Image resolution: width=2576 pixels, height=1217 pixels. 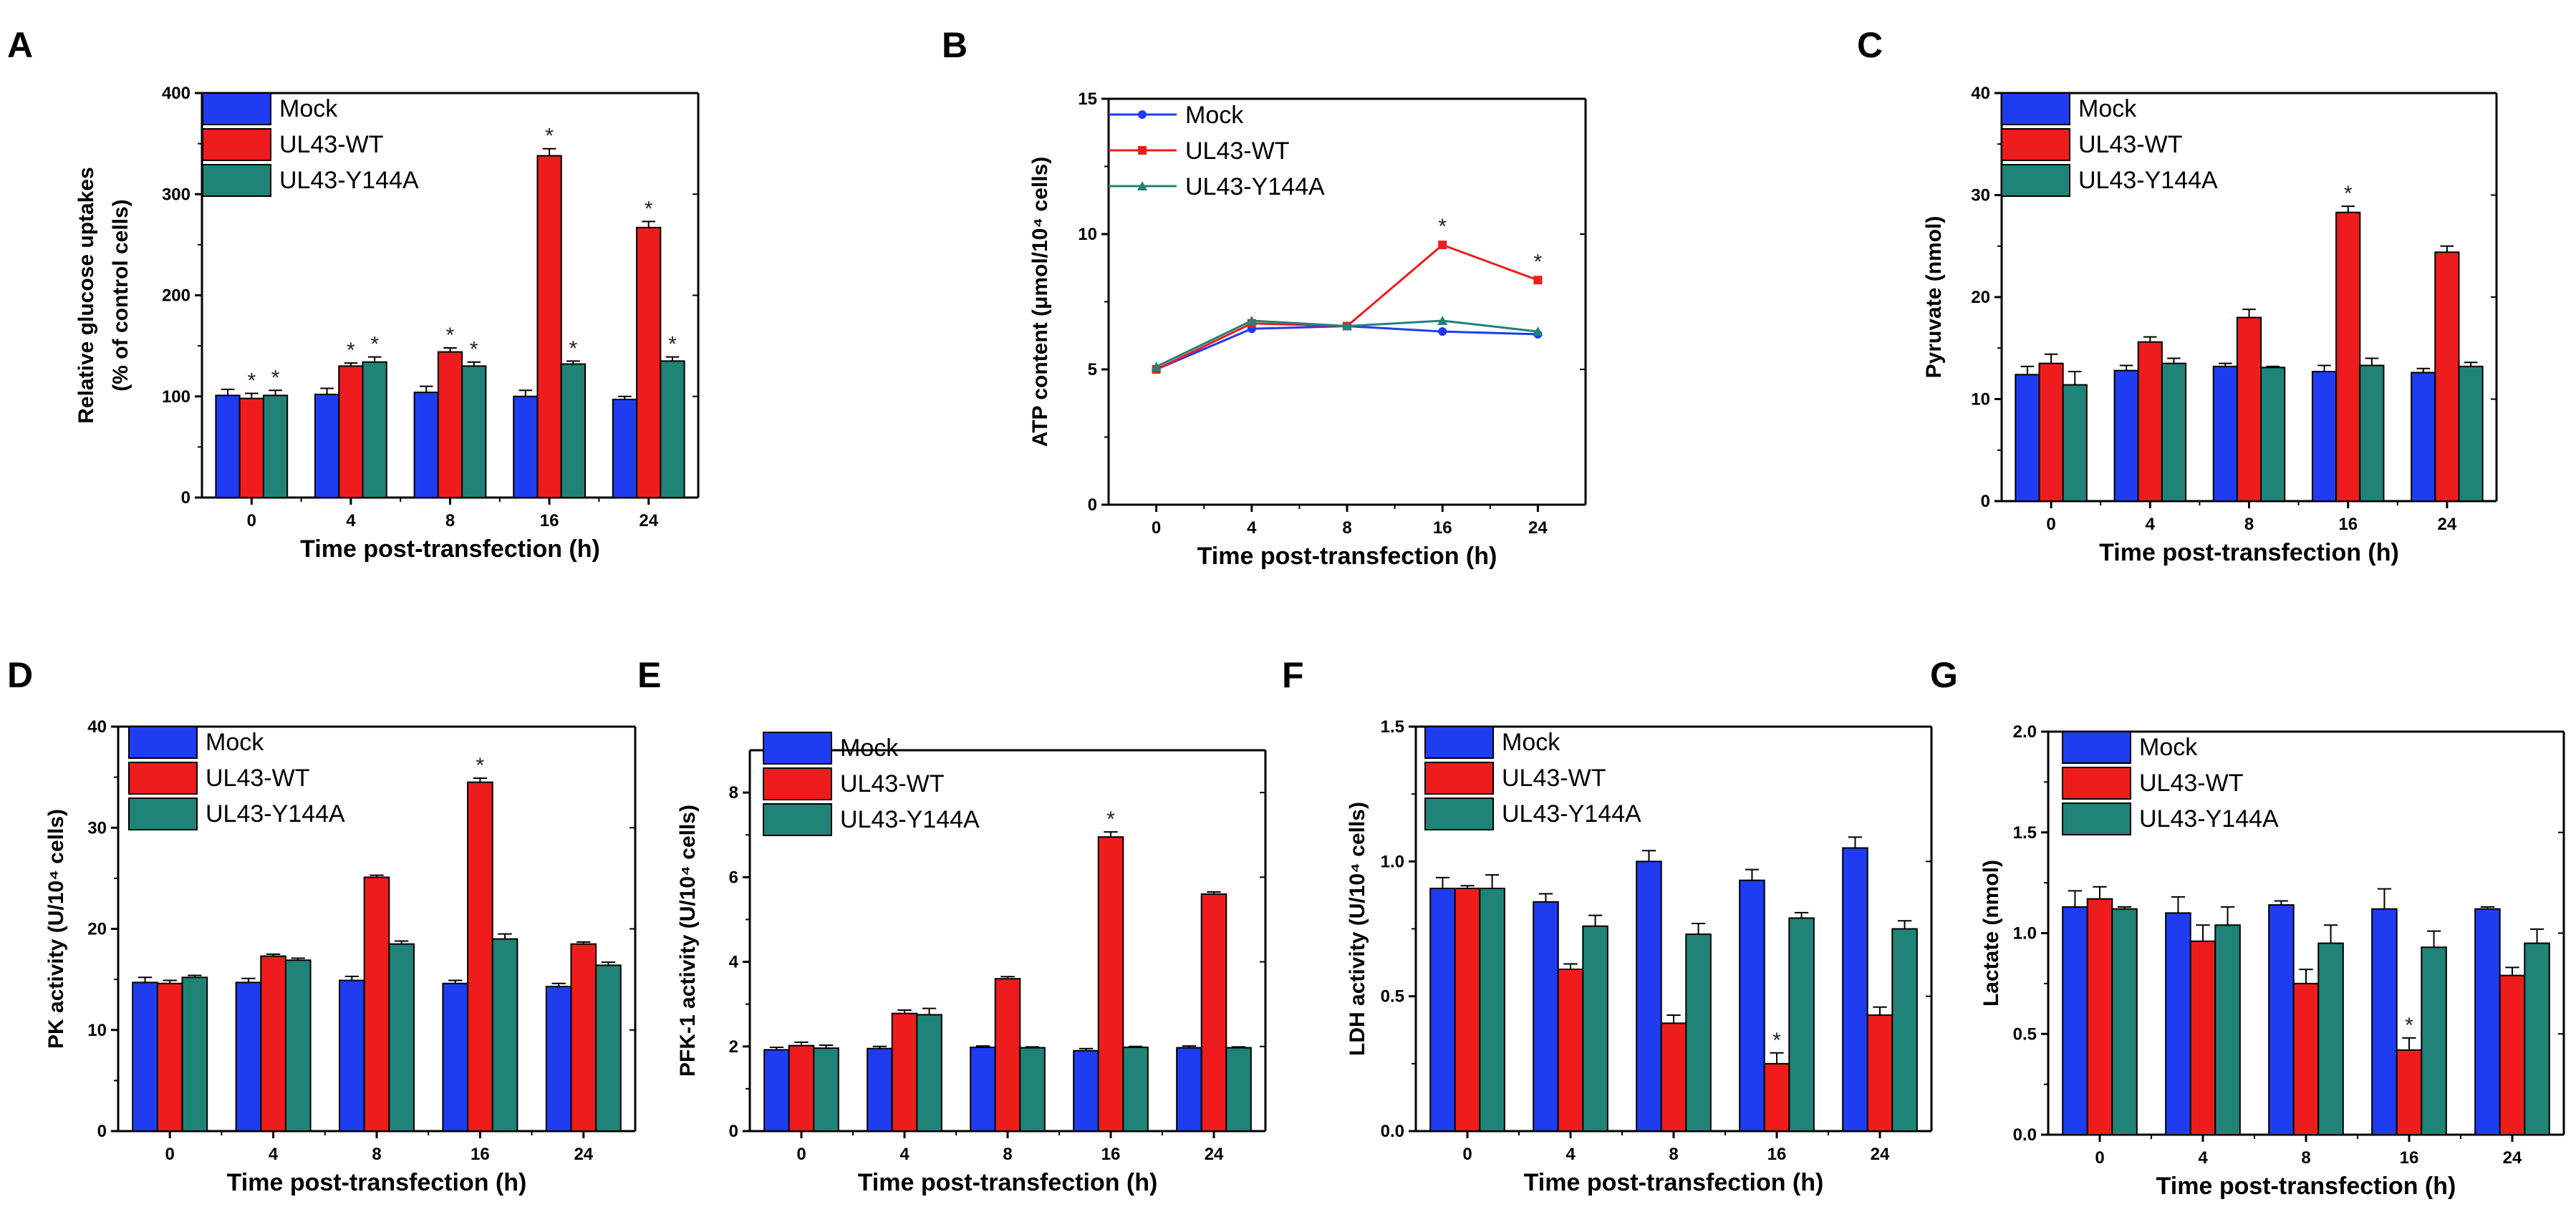 I want to click on y-axis-title: Pyruvate (nmol), so click(x=1934, y=298).